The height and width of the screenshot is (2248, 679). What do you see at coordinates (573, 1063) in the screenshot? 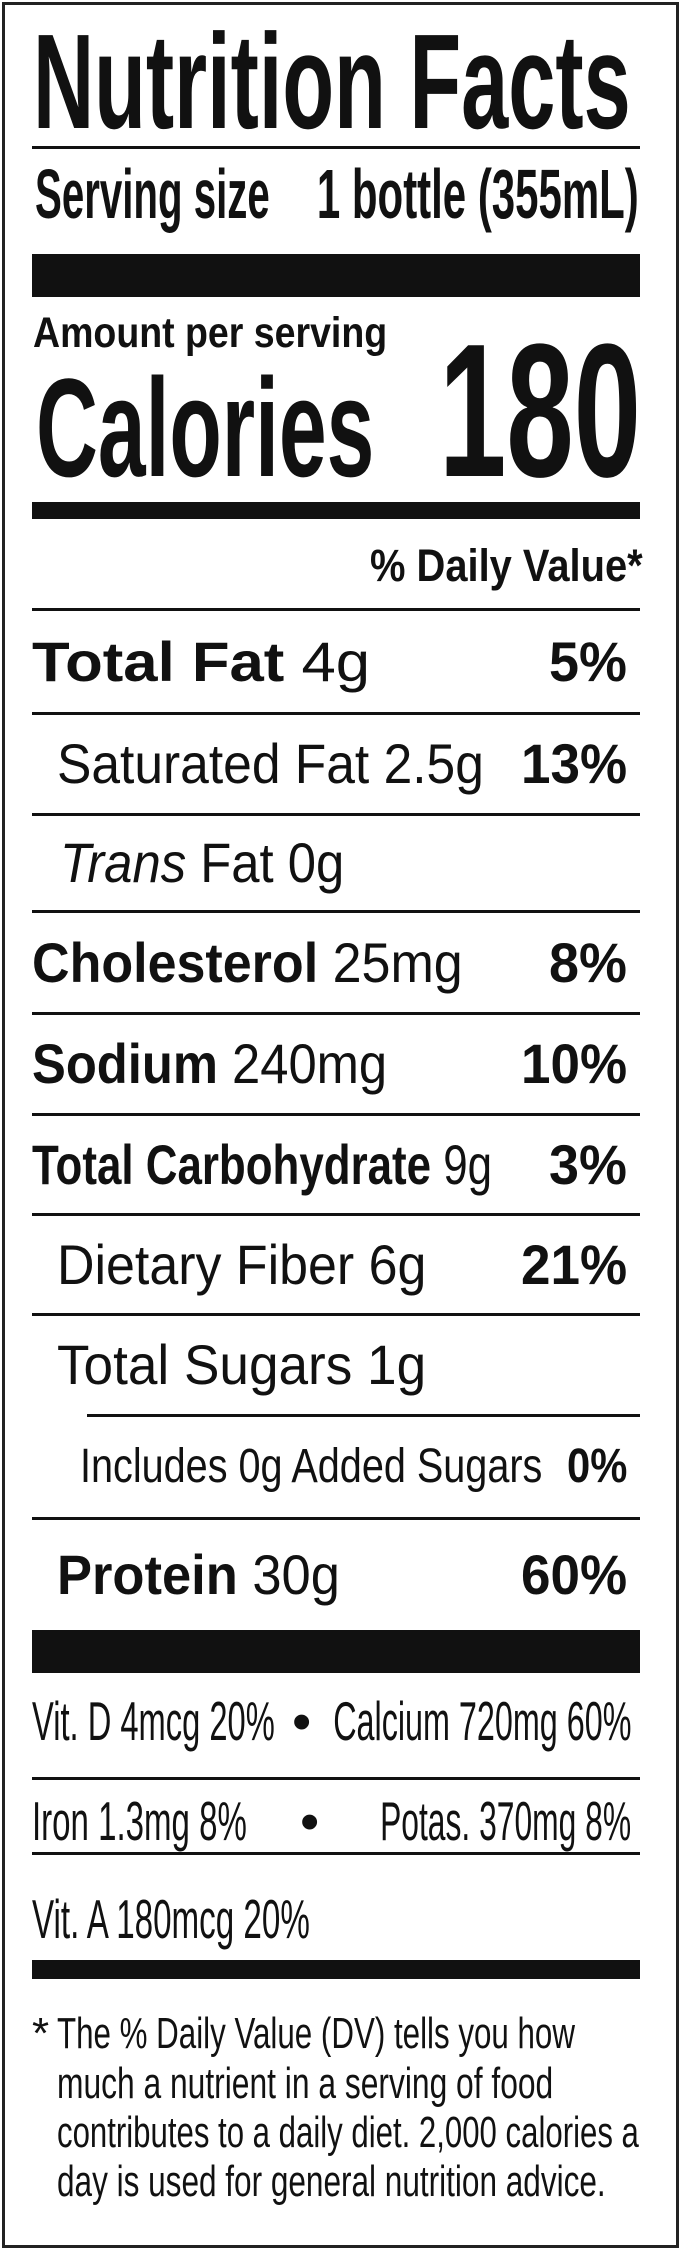
I see `nutrient-dv: 10%` at bounding box center [573, 1063].